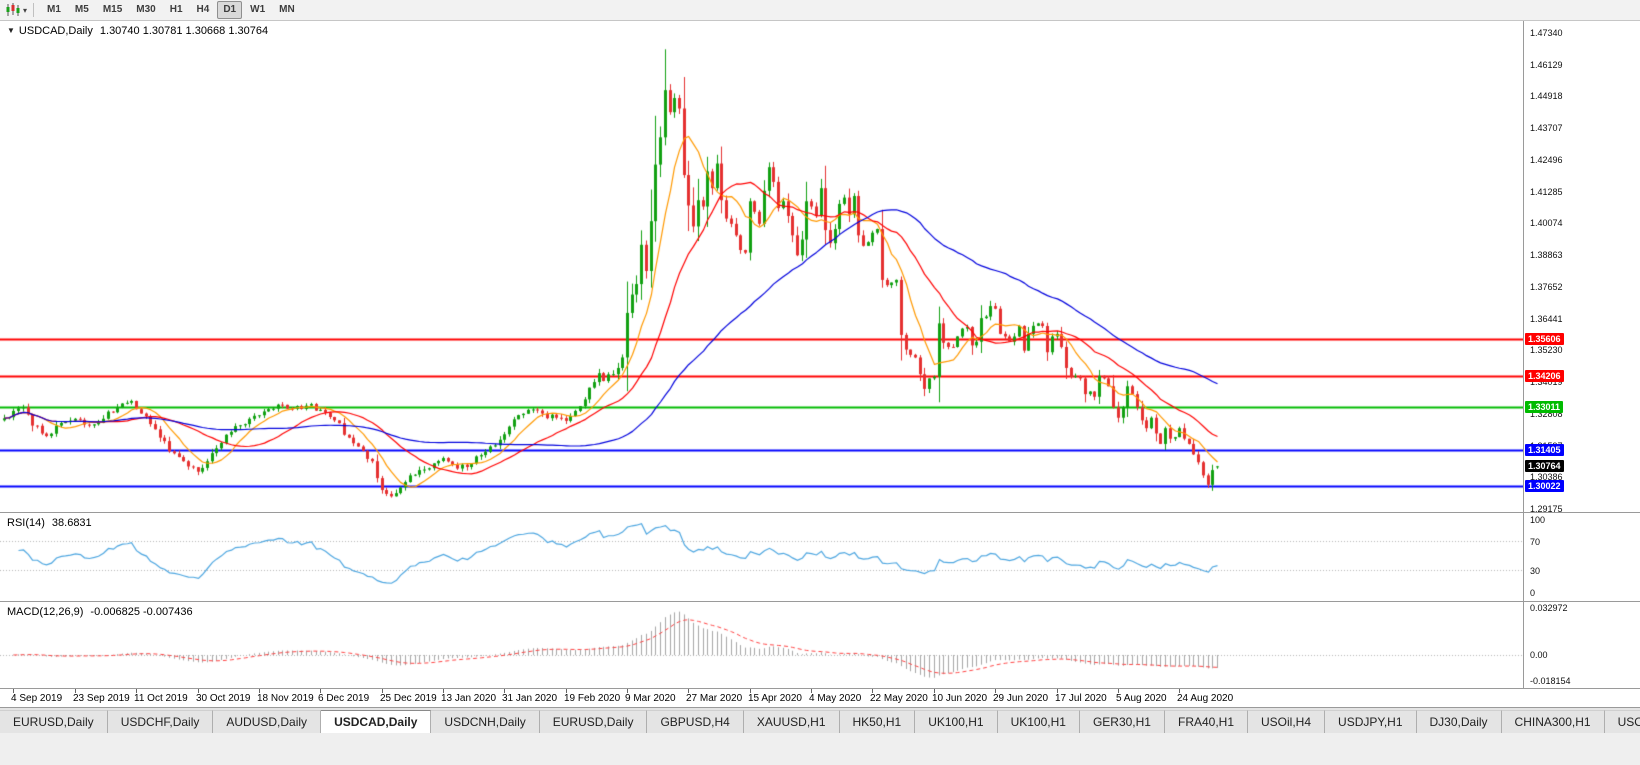 The image size is (1640, 765). I want to click on time-axis-label: 17 Jul 2020, so click(1081, 698).